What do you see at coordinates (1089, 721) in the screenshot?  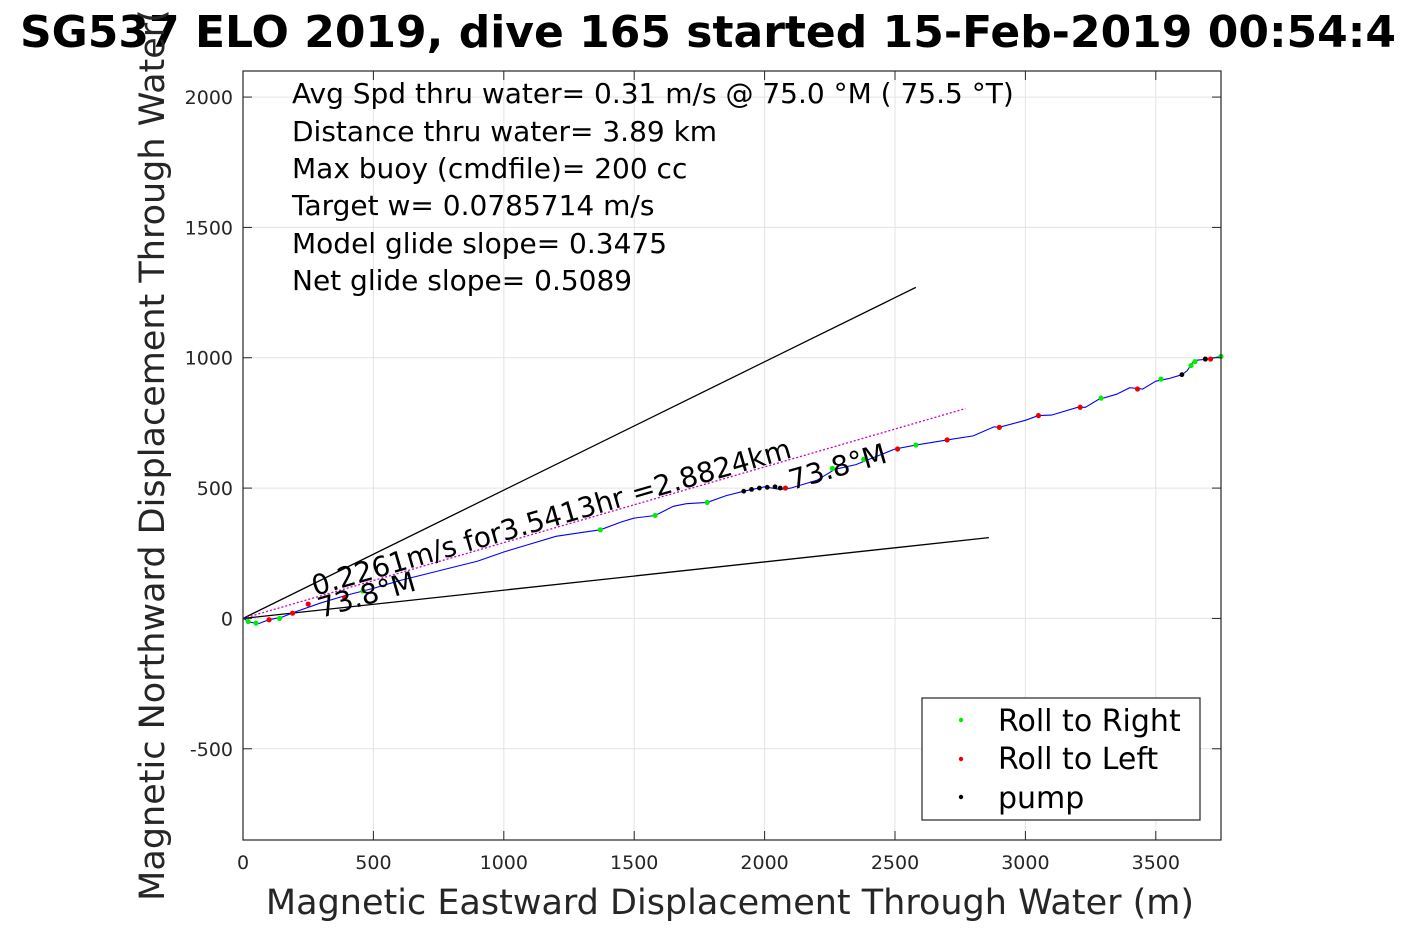 I see `legend-label-roll-right: Roll to Right` at bounding box center [1089, 721].